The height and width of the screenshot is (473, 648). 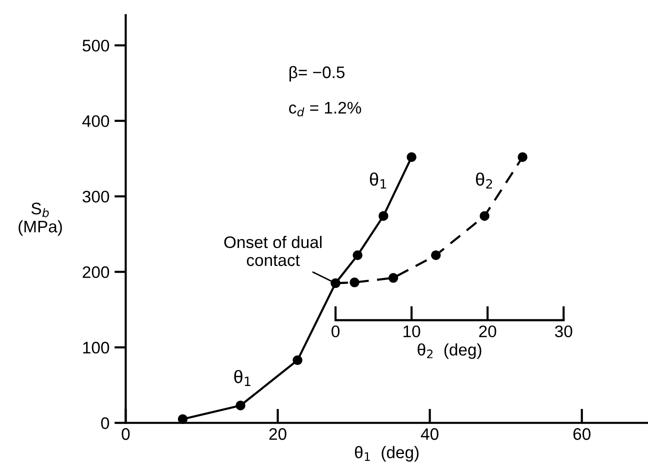 What do you see at coordinates (325, 109) in the screenshot?
I see `annotation: c$_{d}$ = 1.2%` at bounding box center [325, 109].